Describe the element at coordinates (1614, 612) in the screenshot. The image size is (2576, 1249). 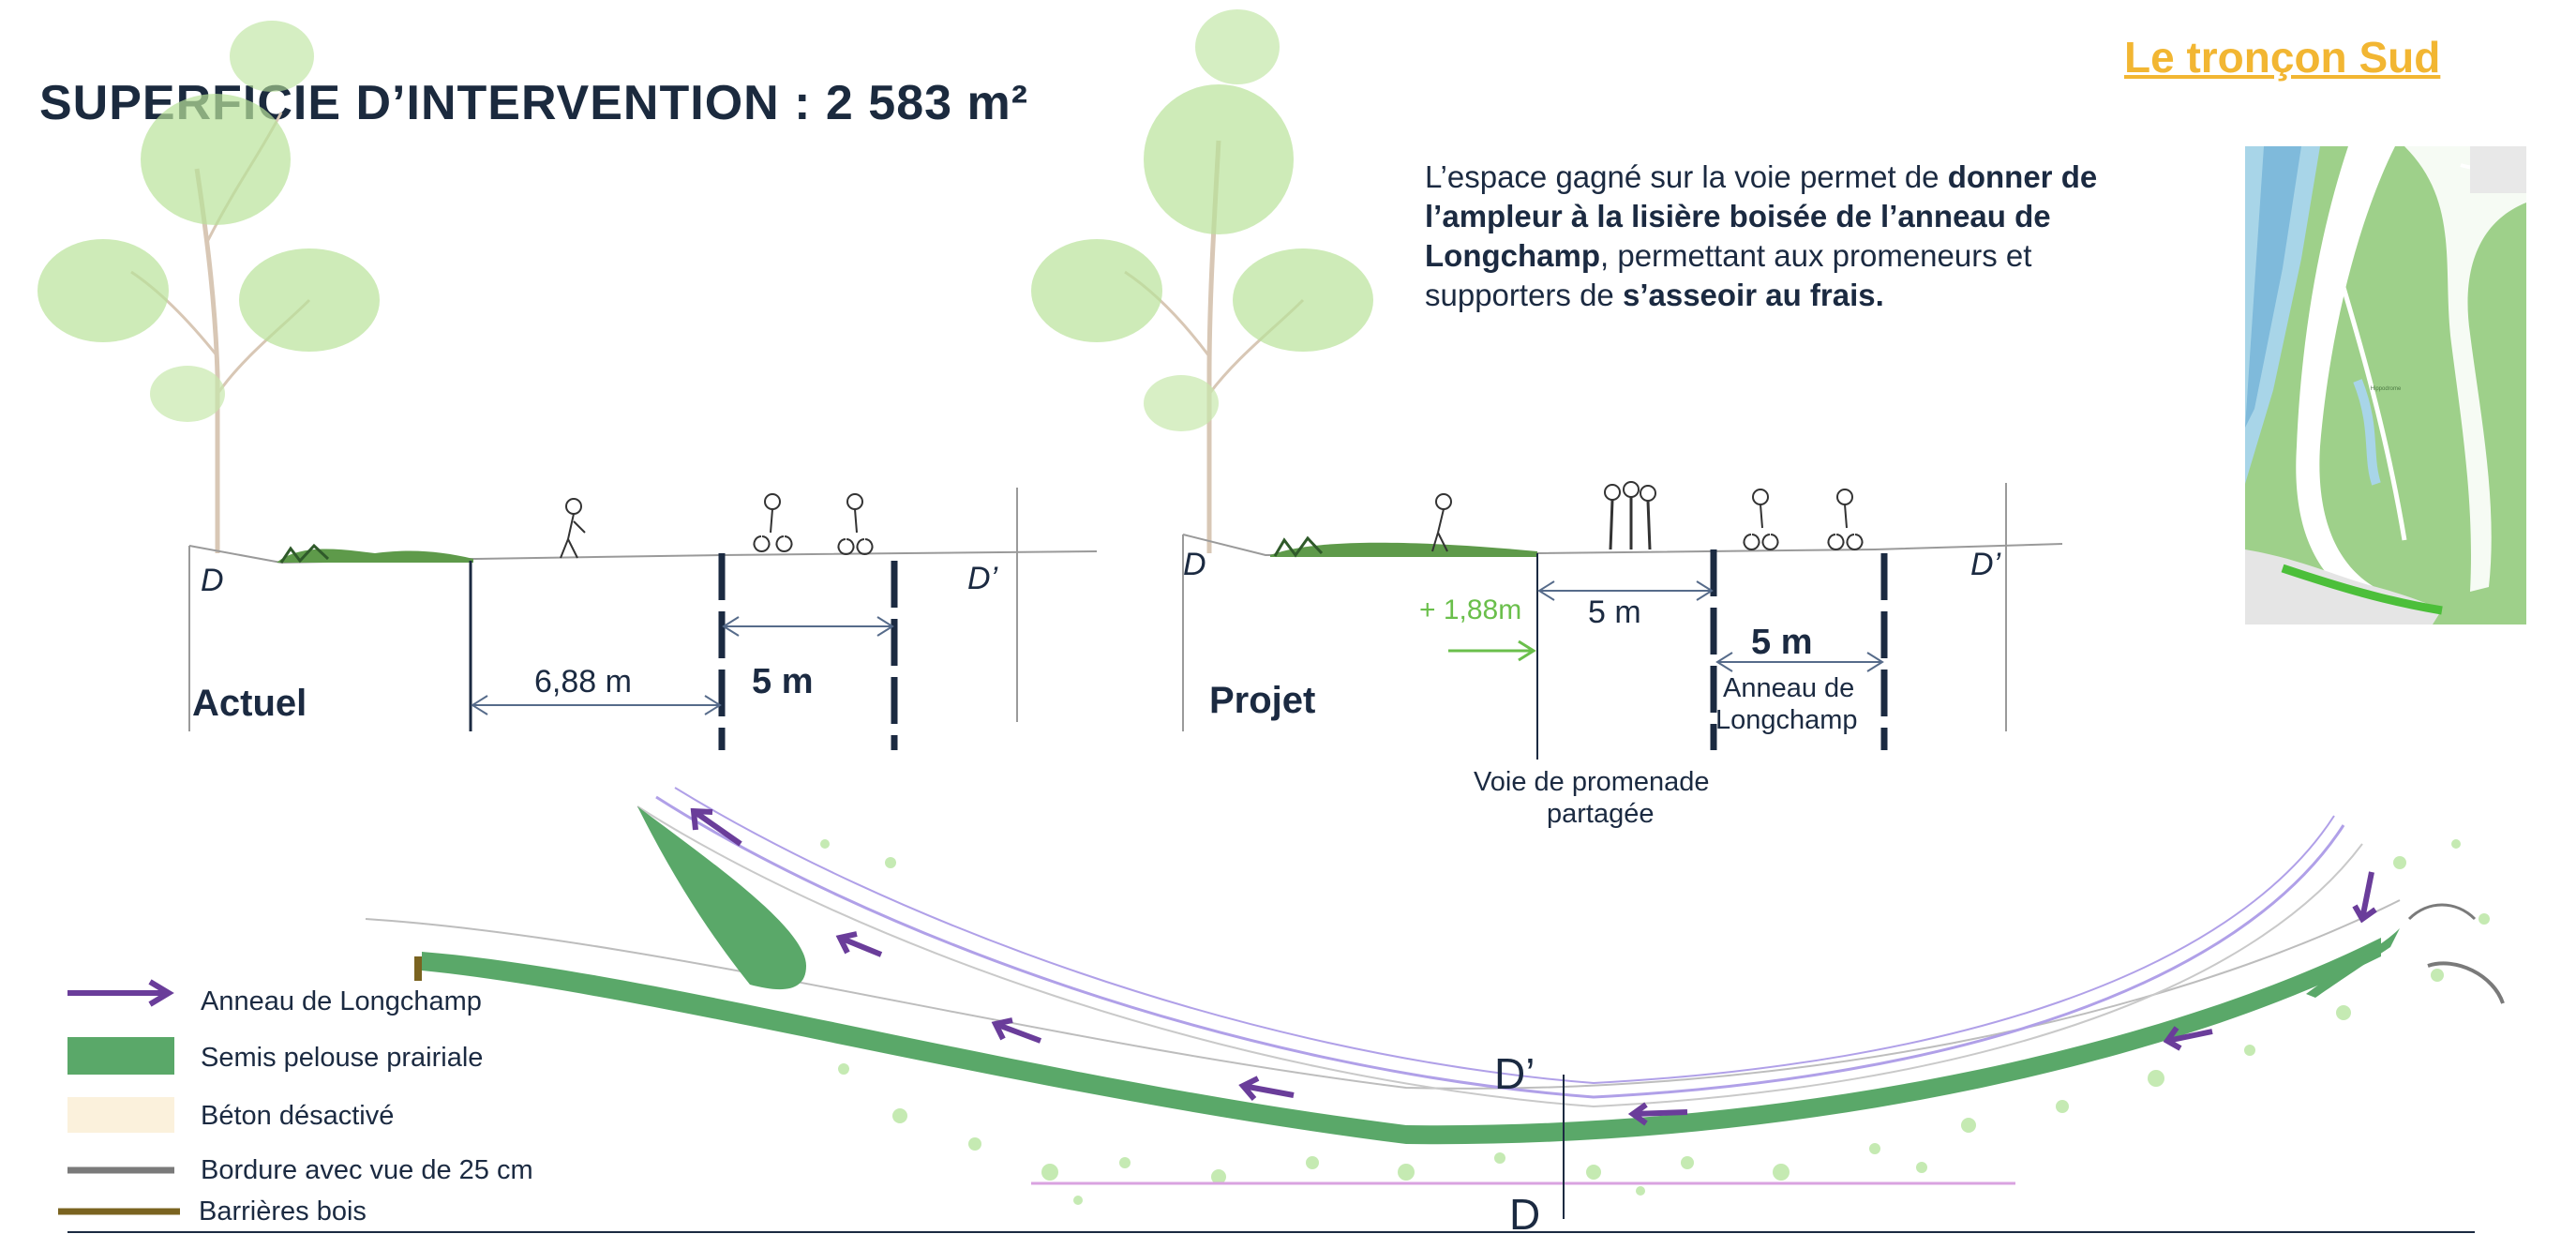
I see `section-projet-width-promenade: 5 m` at that location.